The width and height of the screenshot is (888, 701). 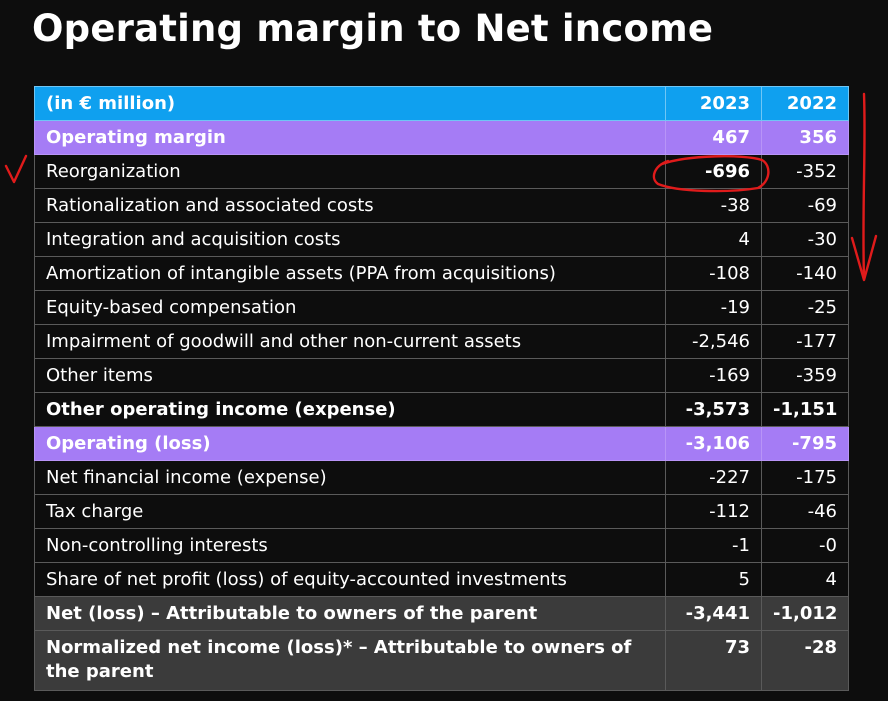 I want to click on row-value-2022: -30, so click(x=805, y=239).